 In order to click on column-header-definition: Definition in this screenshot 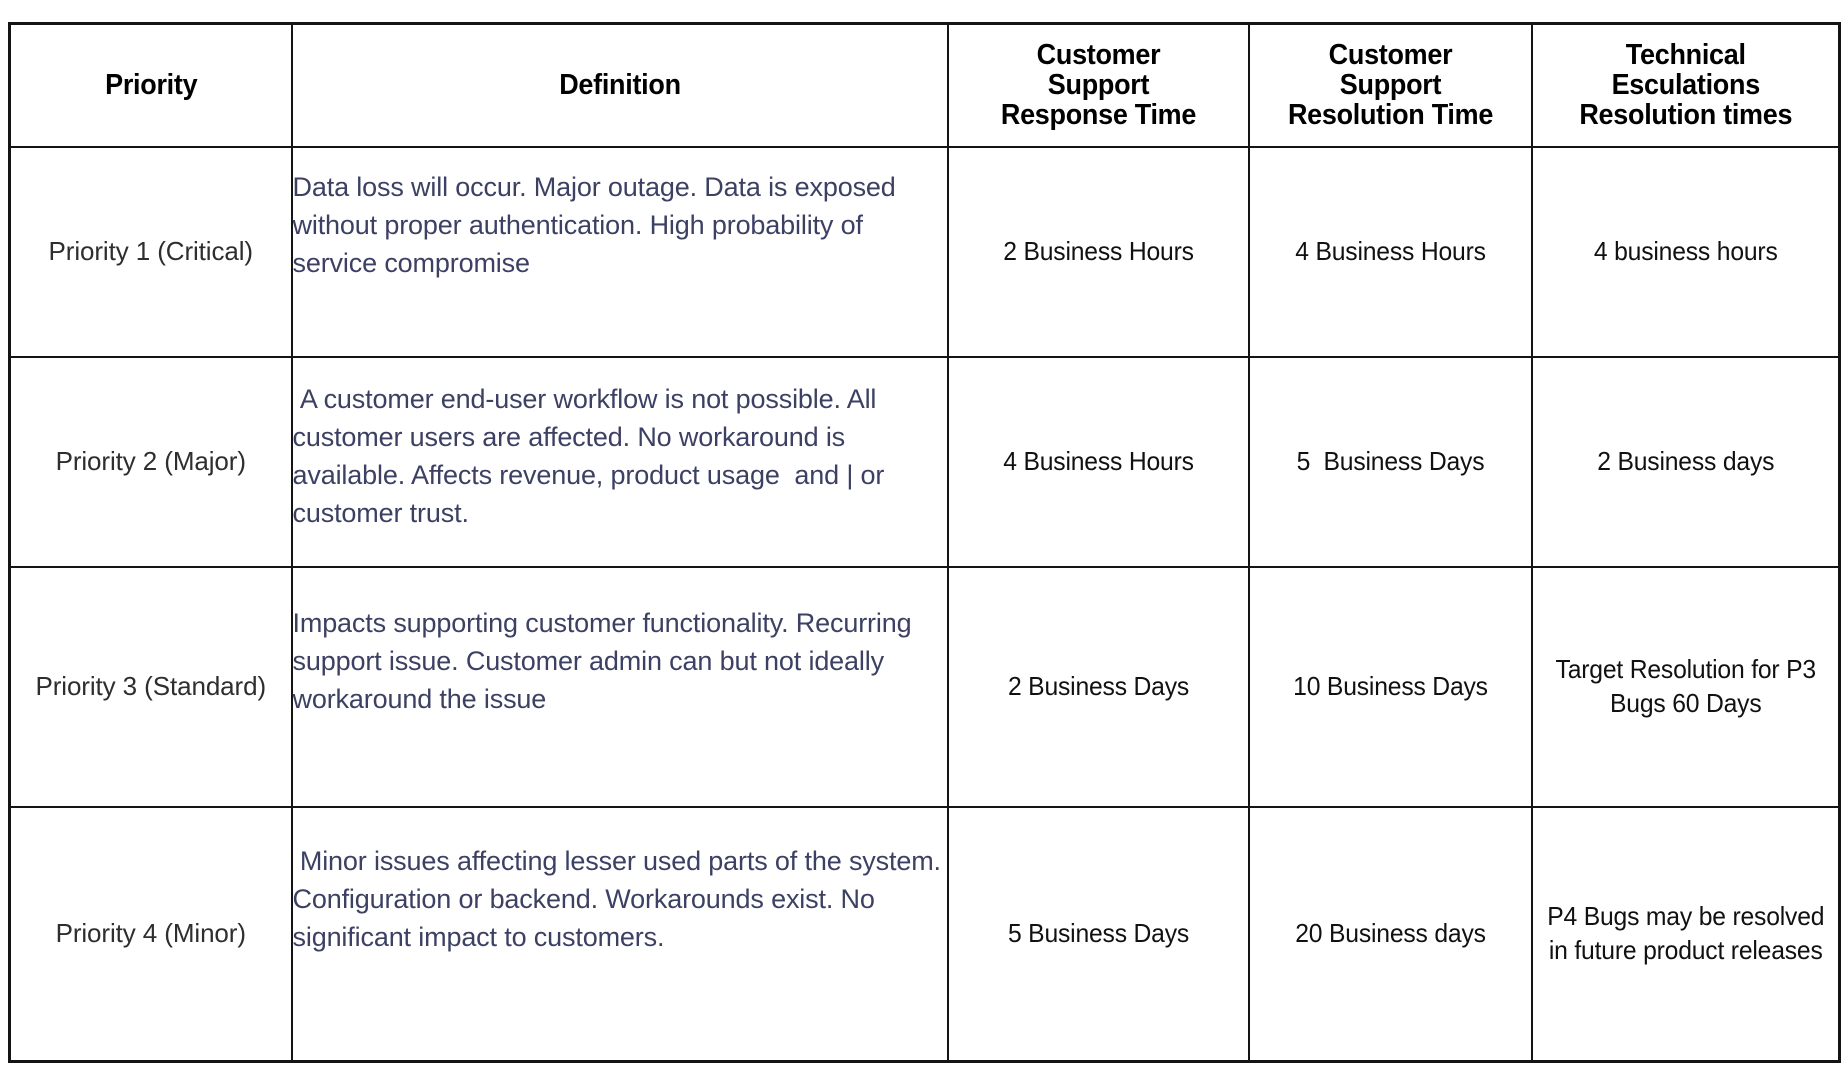, I will do `click(619, 85)`.